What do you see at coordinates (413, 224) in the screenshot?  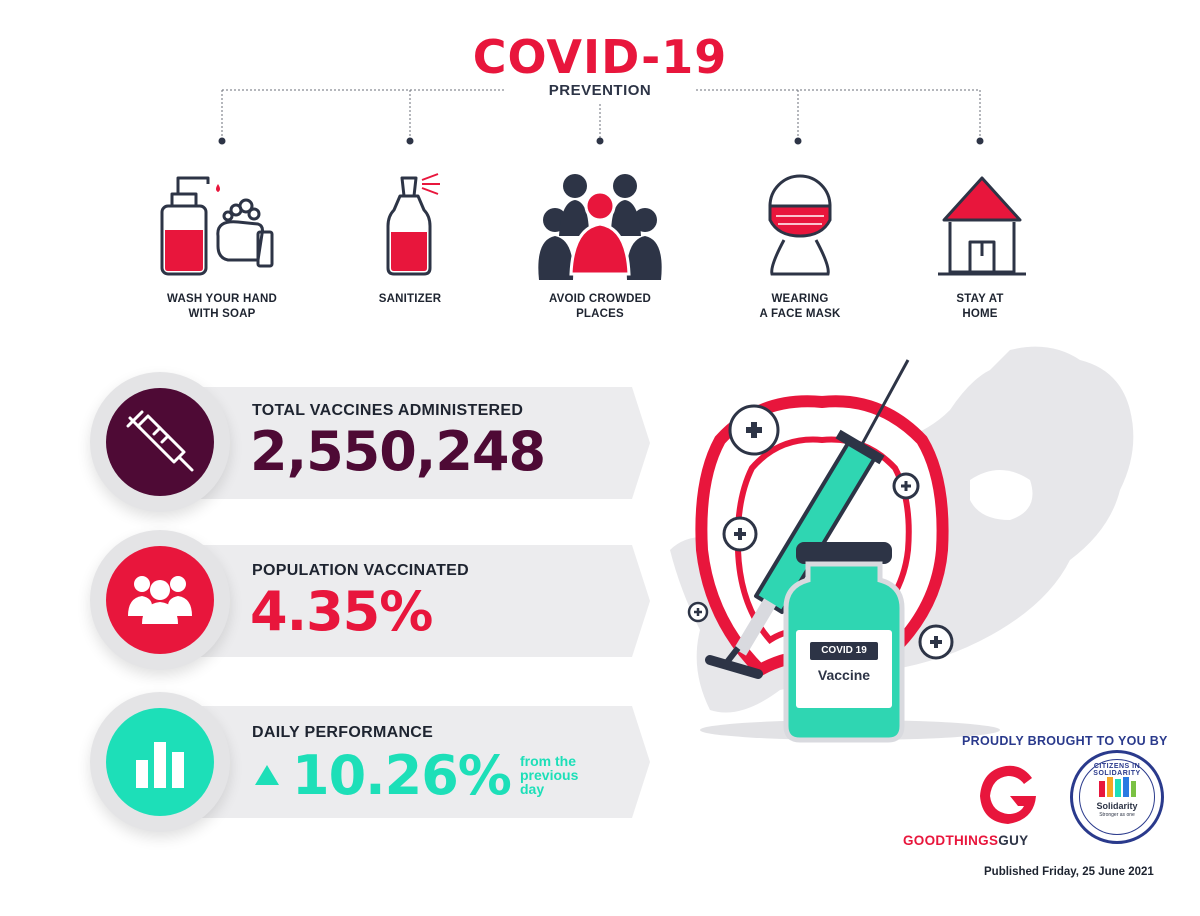 I see `sanitizer-icon` at bounding box center [413, 224].